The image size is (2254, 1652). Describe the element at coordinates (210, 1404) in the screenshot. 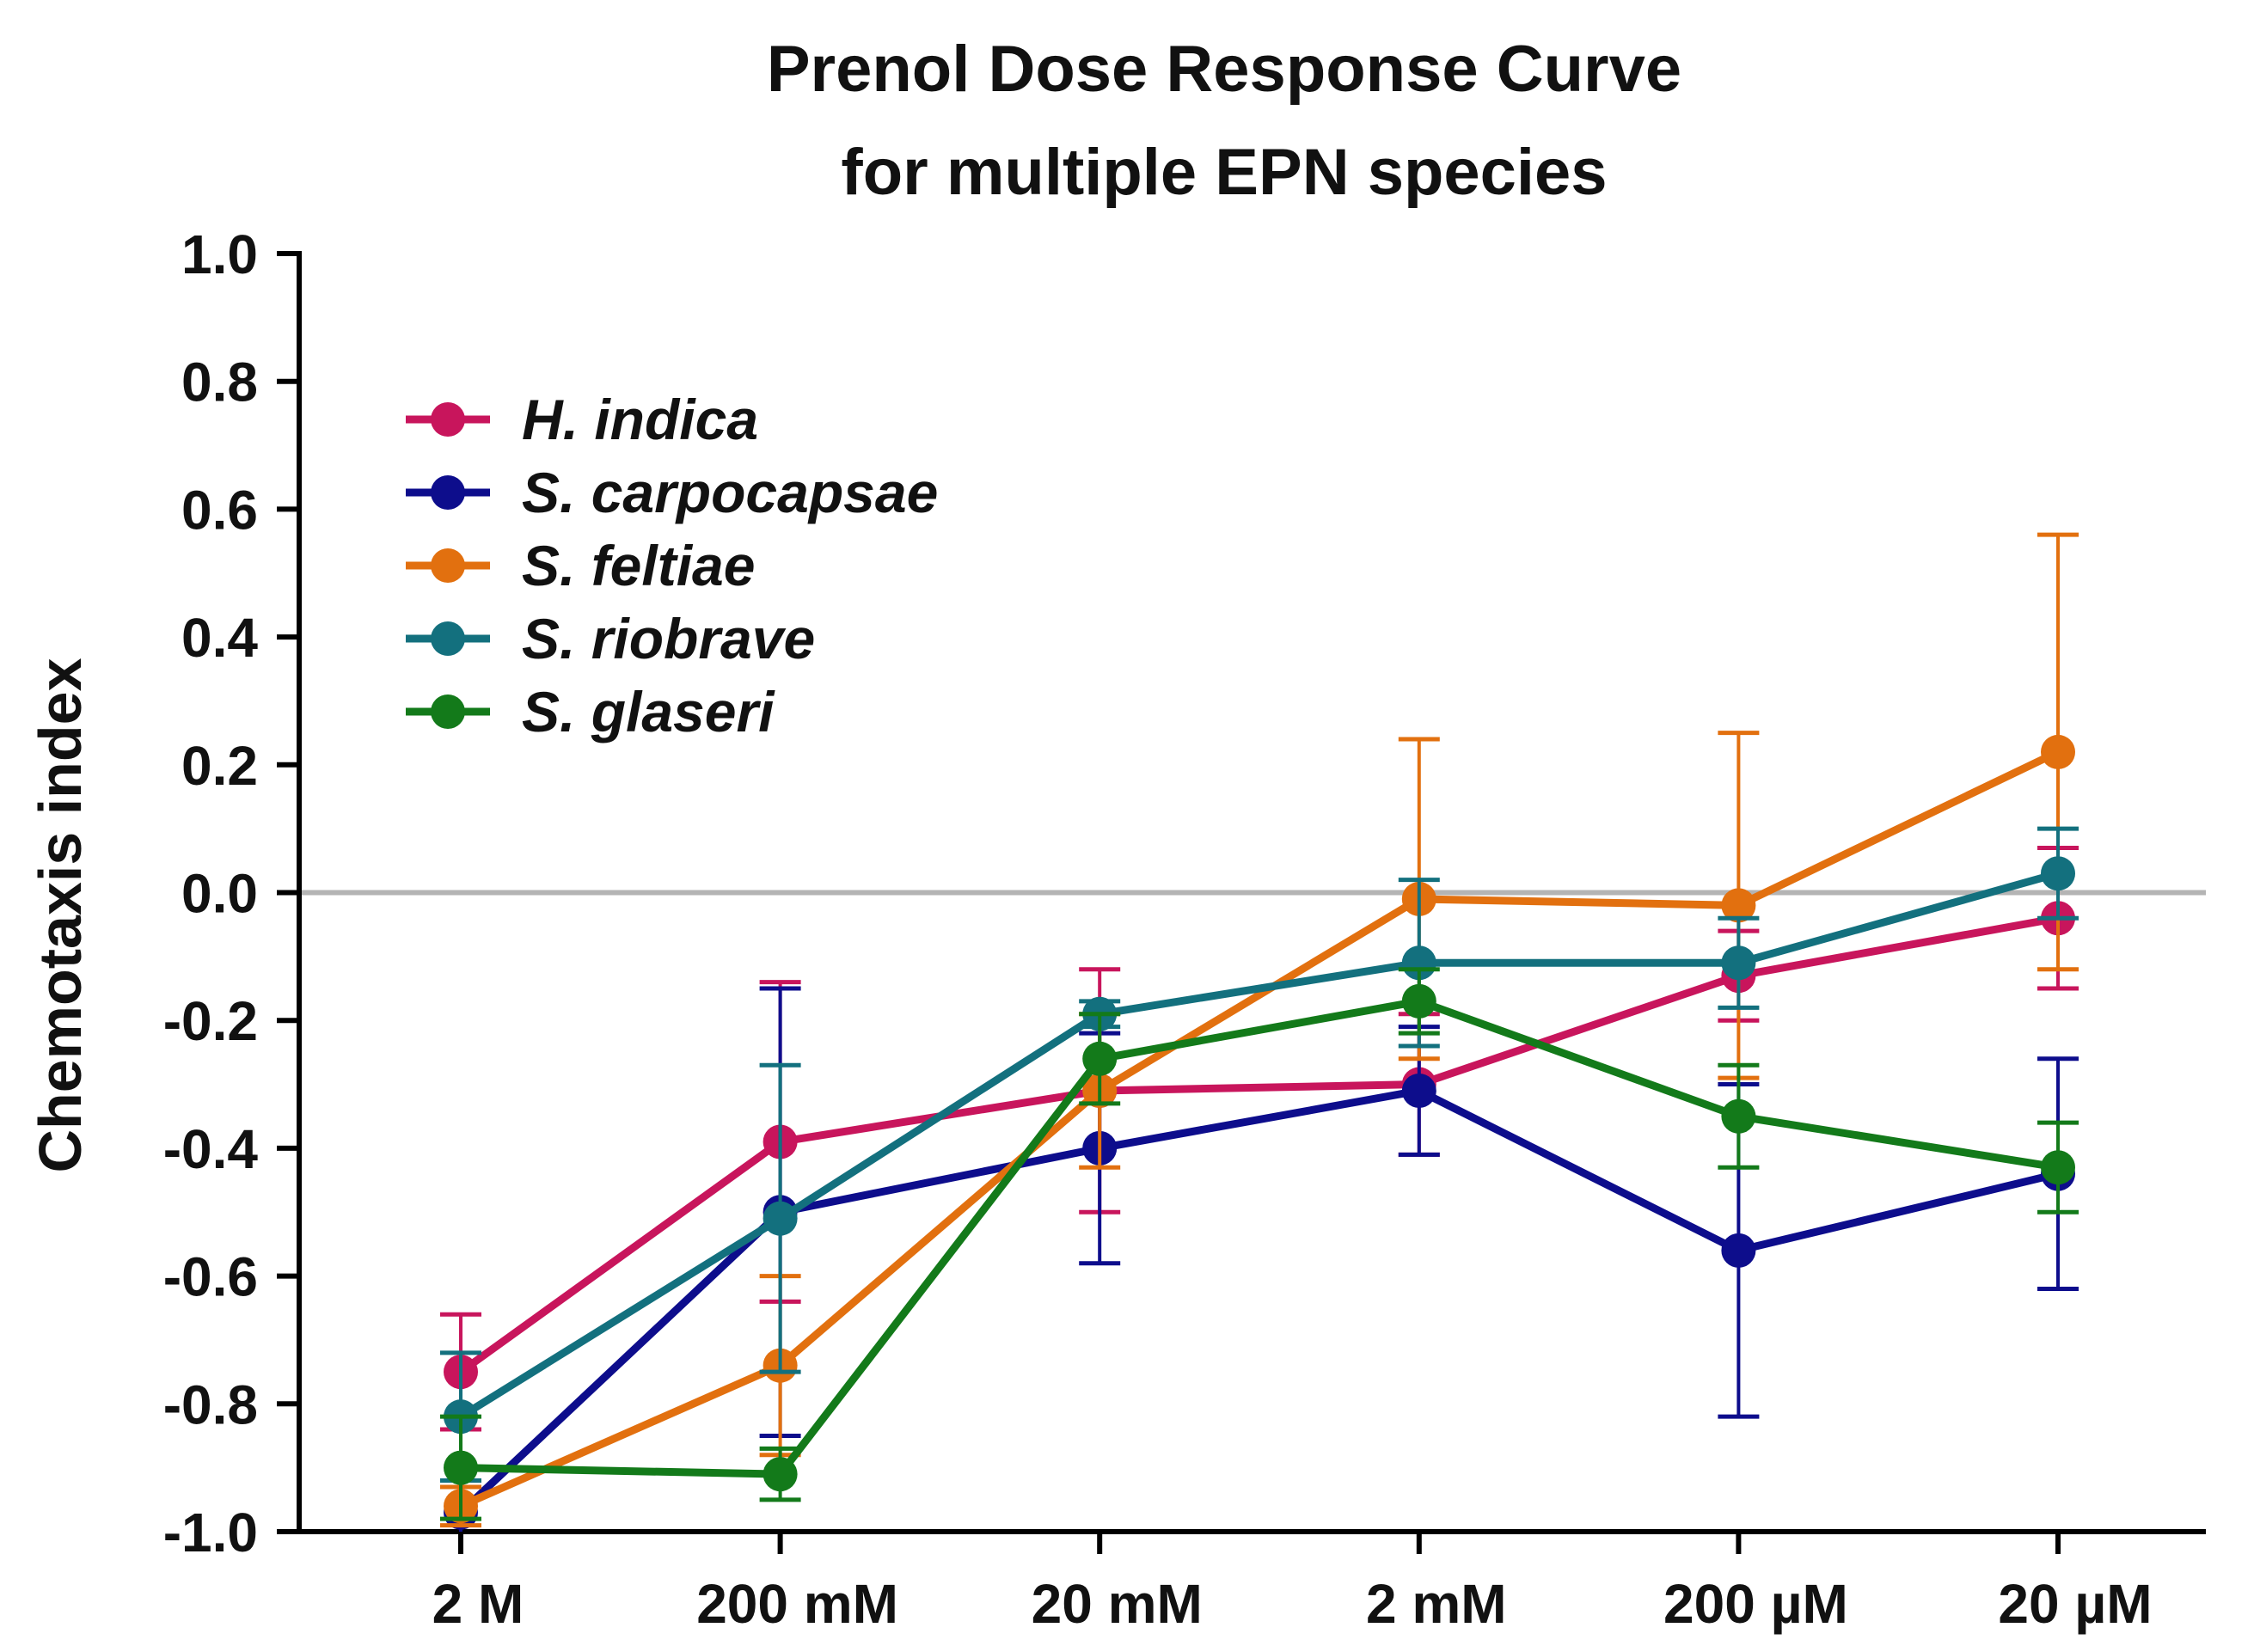

I see `y-tick-label: -0.8` at that location.